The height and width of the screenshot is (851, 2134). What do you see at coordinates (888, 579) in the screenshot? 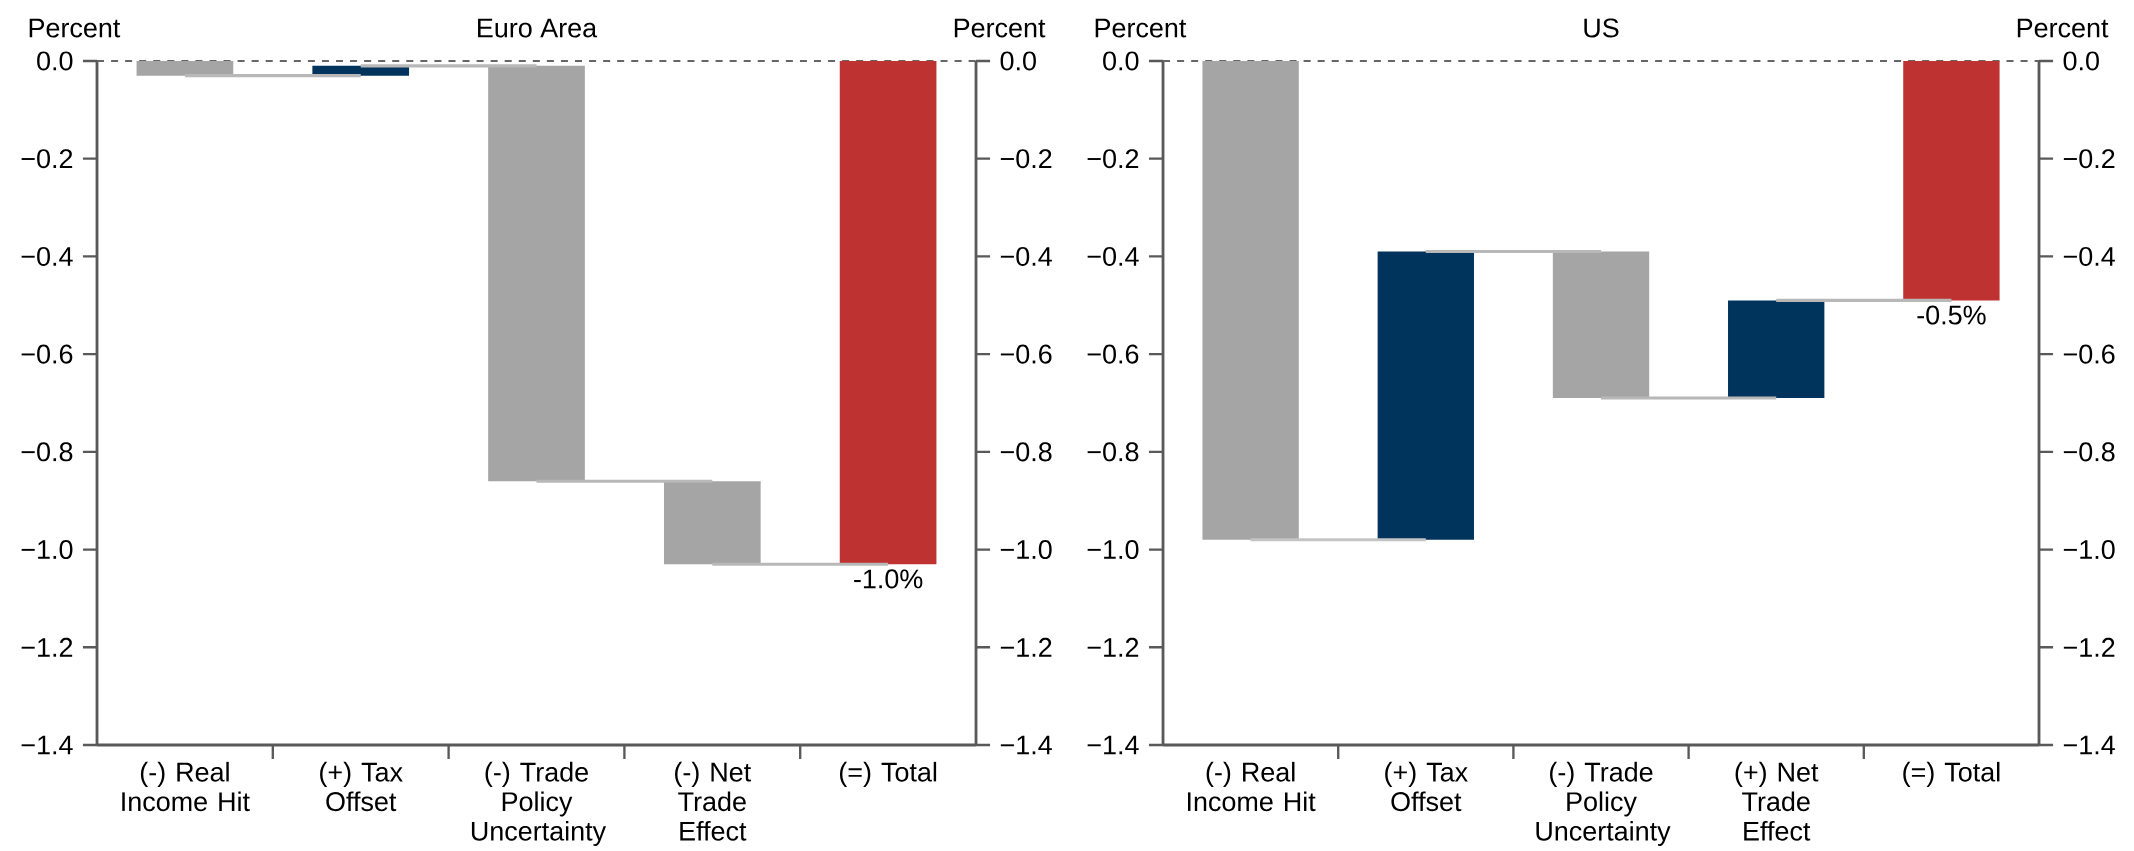
I see `data-label: -1.0%` at bounding box center [888, 579].